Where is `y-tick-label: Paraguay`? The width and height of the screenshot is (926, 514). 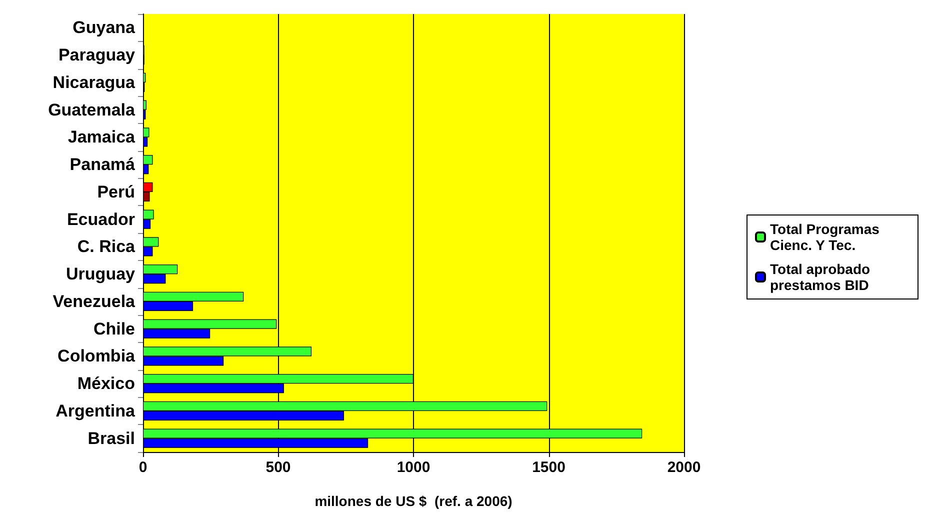 y-tick-label: Paraguay is located at coordinates (97, 55).